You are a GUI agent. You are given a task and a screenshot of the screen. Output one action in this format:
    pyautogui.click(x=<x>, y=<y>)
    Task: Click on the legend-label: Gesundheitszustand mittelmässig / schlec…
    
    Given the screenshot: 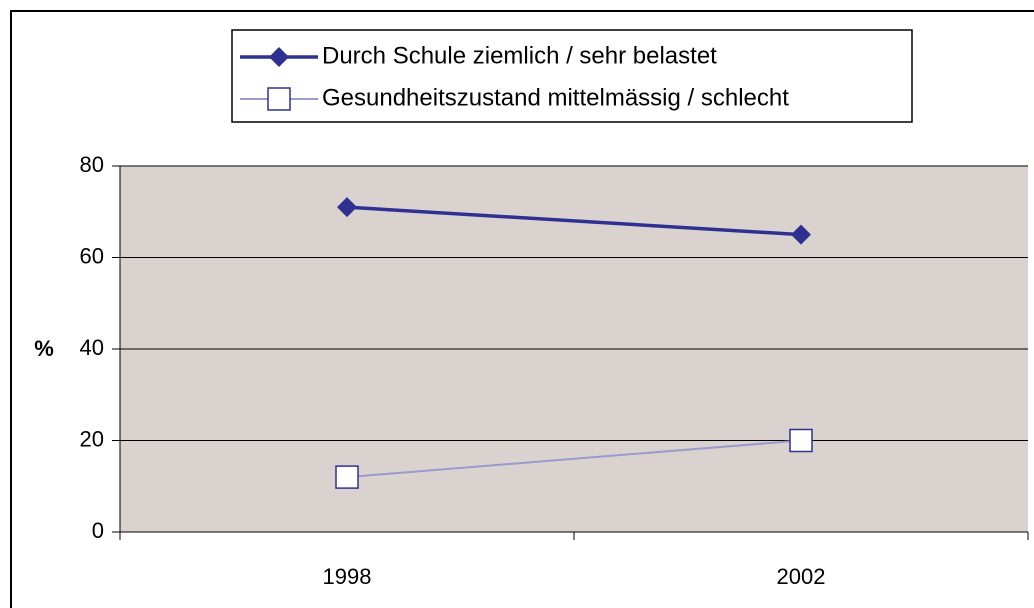 What is the action you would take?
    pyautogui.click(x=555, y=97)
    